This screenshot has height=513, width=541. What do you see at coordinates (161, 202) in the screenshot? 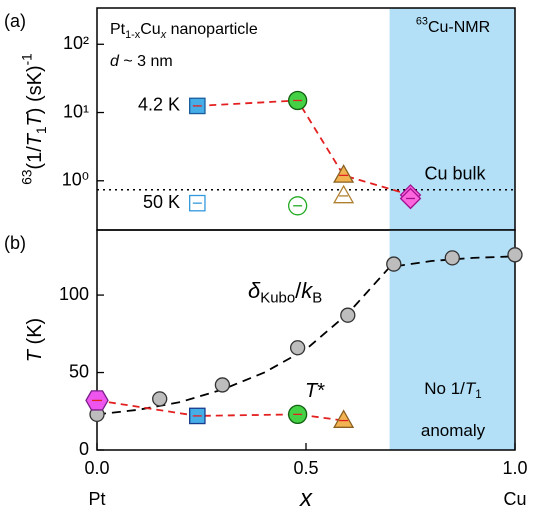
I see `series-label: 50 K` at bounding box center [161, 202].